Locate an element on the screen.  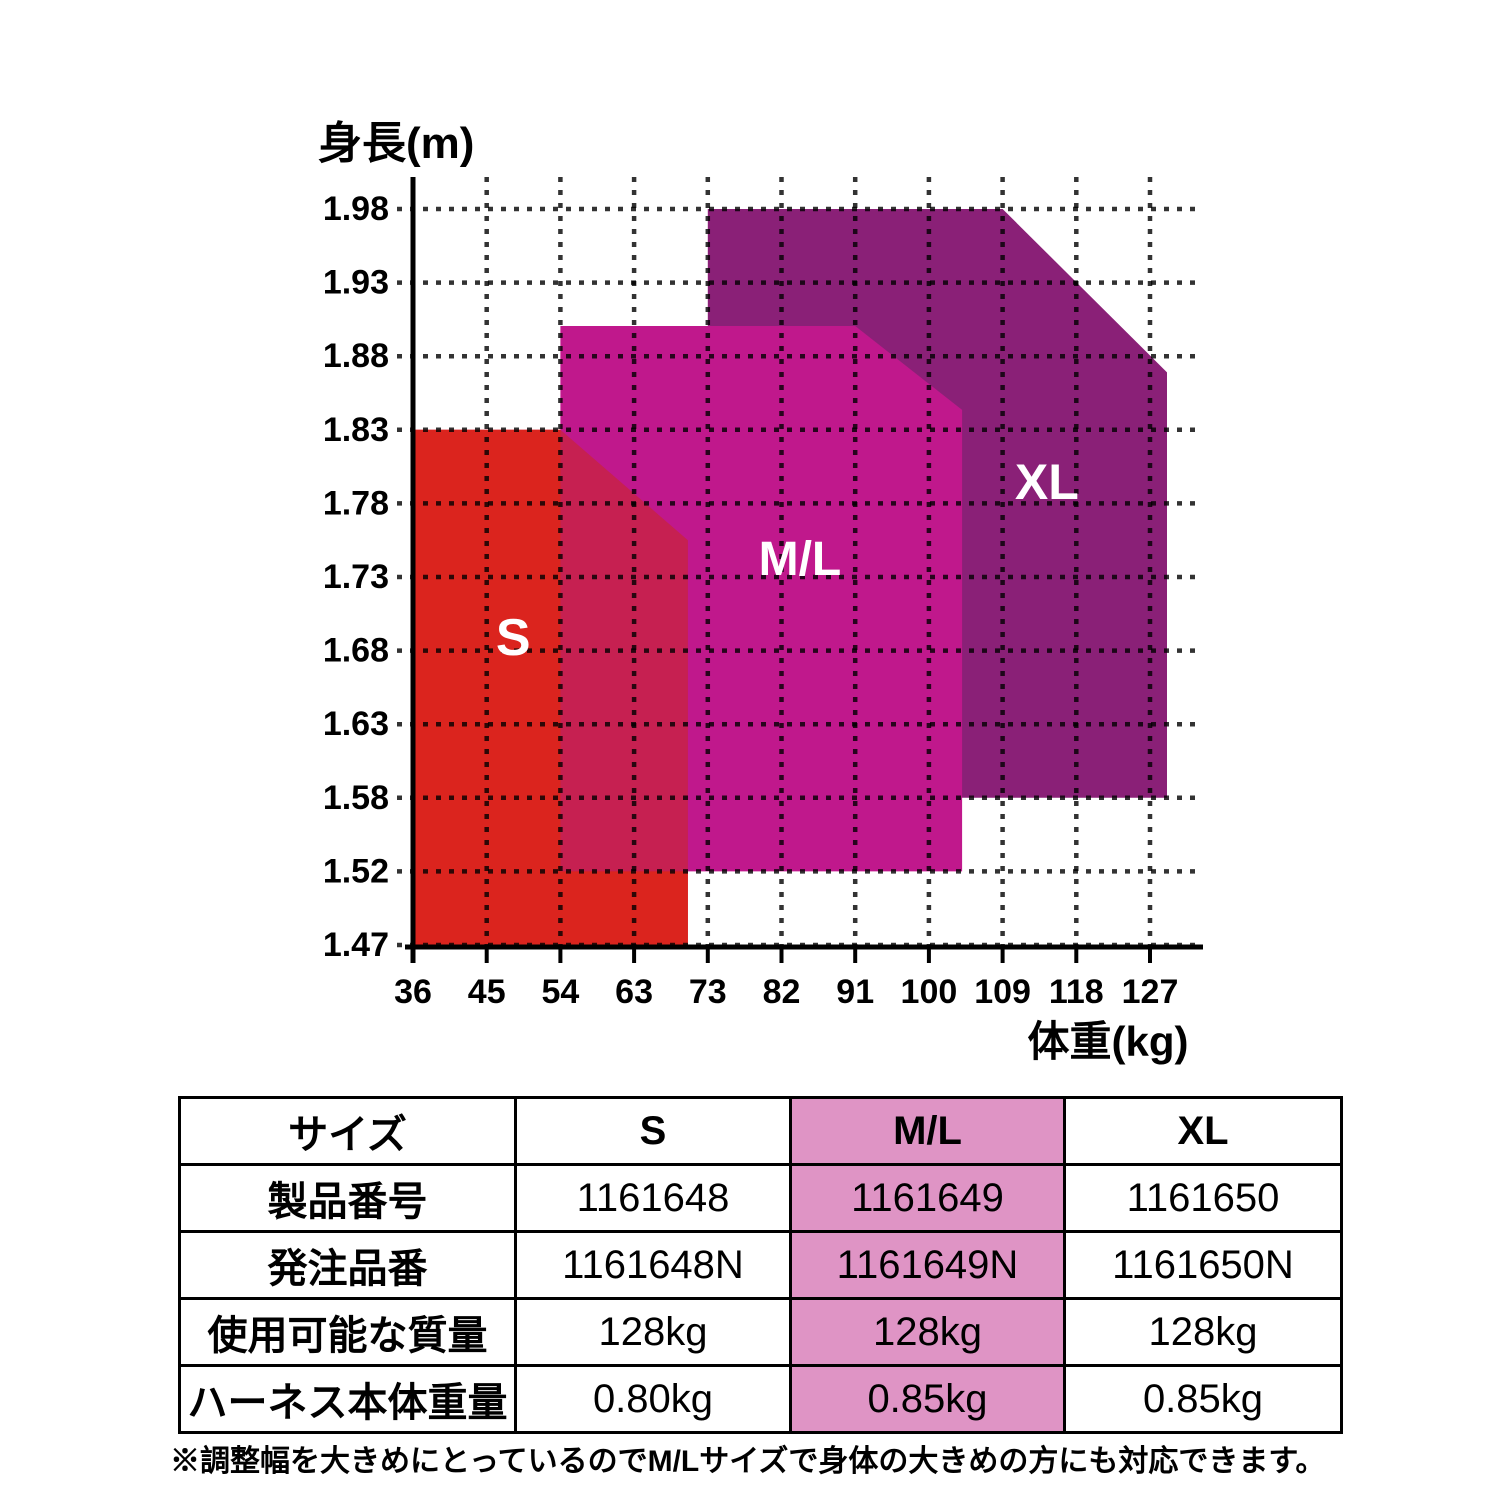
row-label: 発注品番 is located at coordinates (347, 1265).